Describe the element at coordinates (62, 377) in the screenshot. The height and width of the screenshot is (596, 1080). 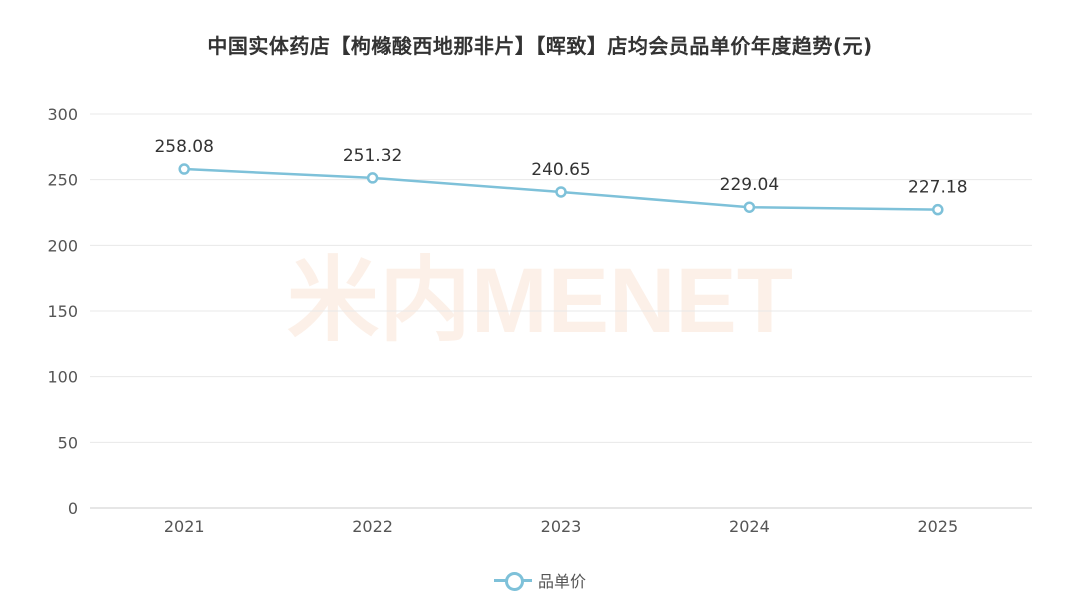
I see `y-tick-label: 100` at that location.